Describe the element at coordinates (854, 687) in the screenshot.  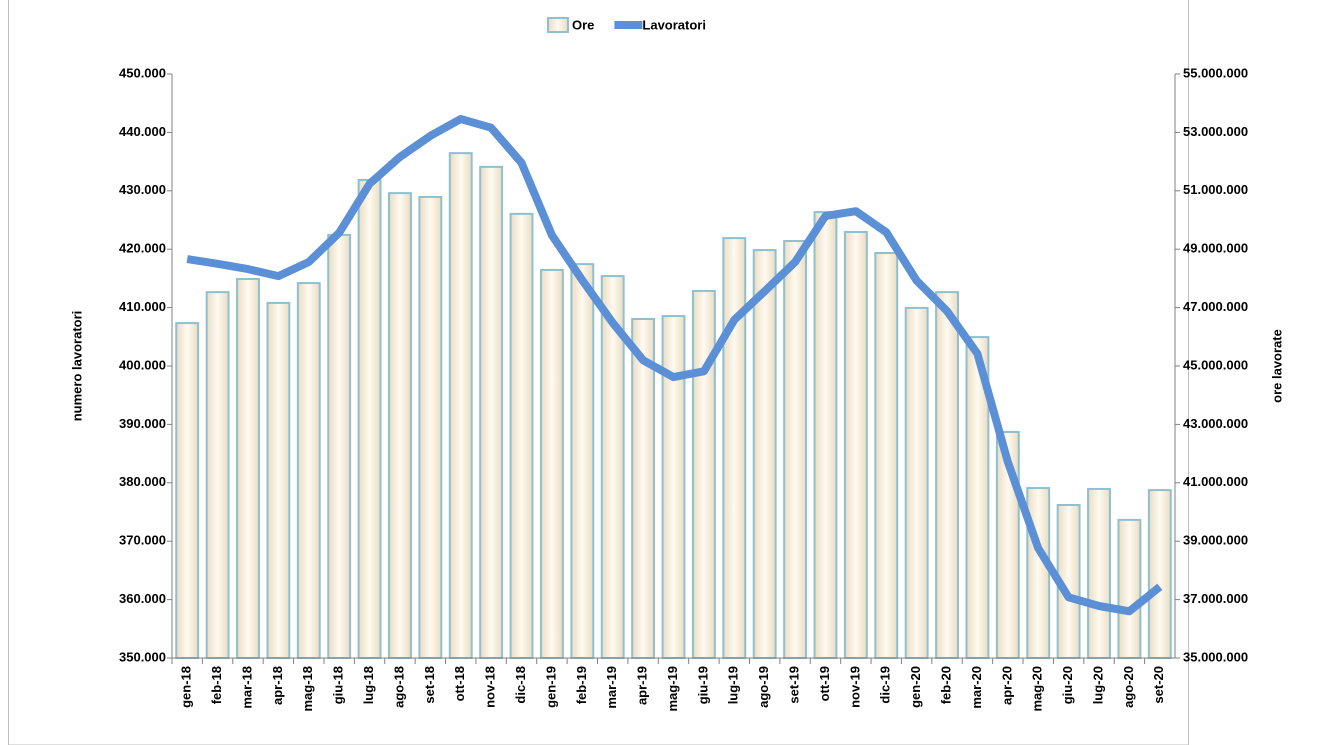
I see `x-tick-label: nov-19` at that location.